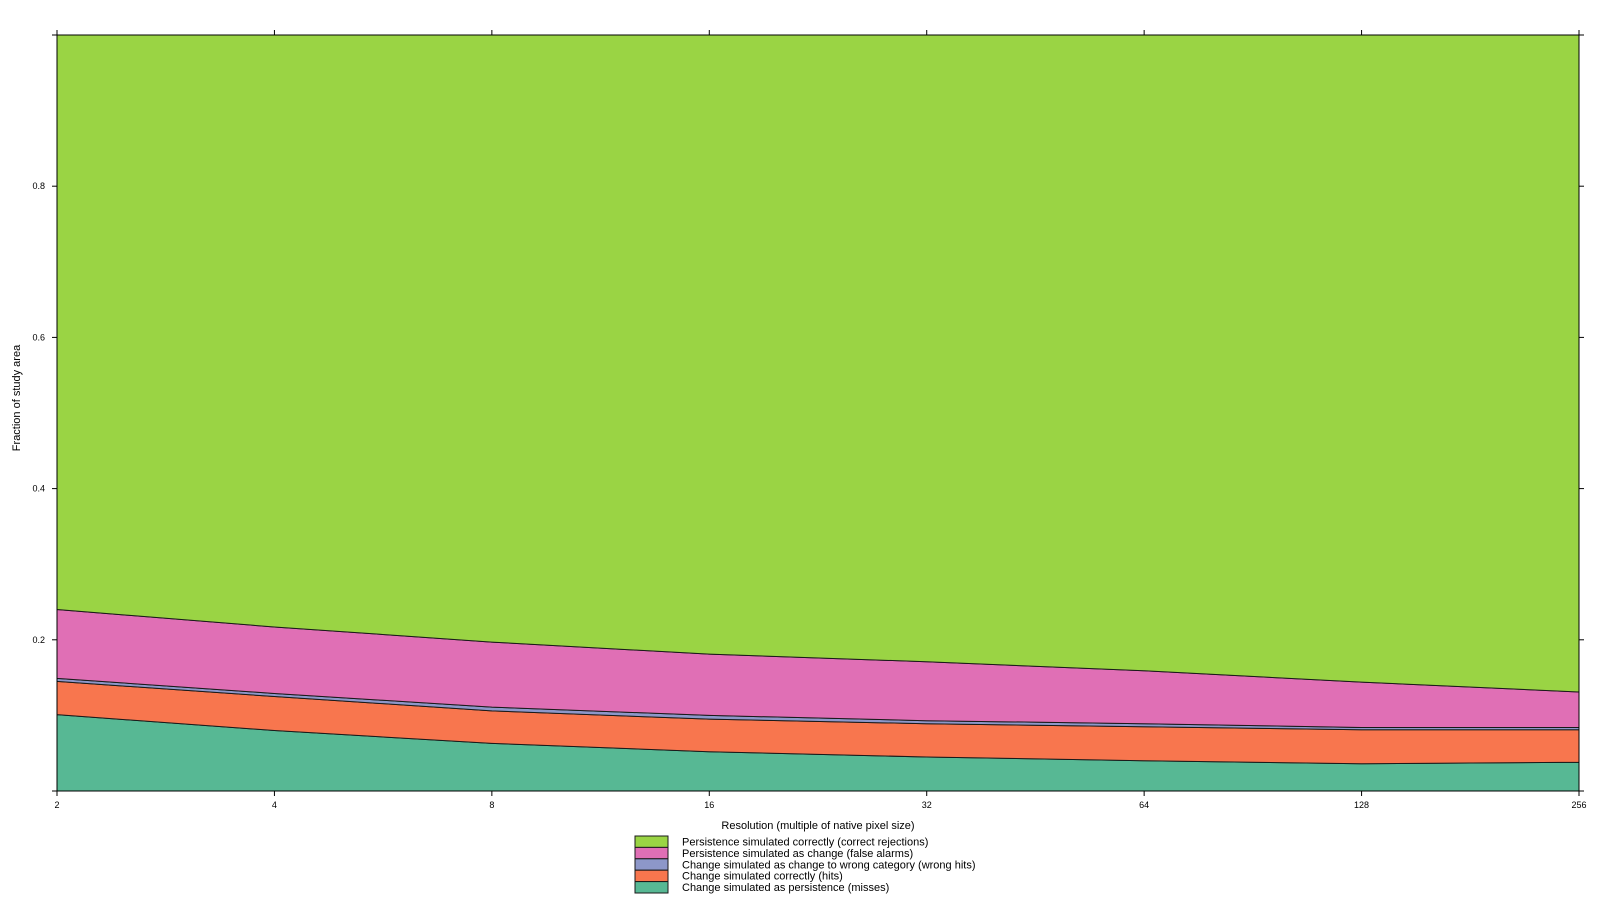 This screenshot has width=1600, height=900. Describe the element at coordinates (785, 888) in the screenshot. I see `legend-label: Change simulated as persistence (misses)` at that location.